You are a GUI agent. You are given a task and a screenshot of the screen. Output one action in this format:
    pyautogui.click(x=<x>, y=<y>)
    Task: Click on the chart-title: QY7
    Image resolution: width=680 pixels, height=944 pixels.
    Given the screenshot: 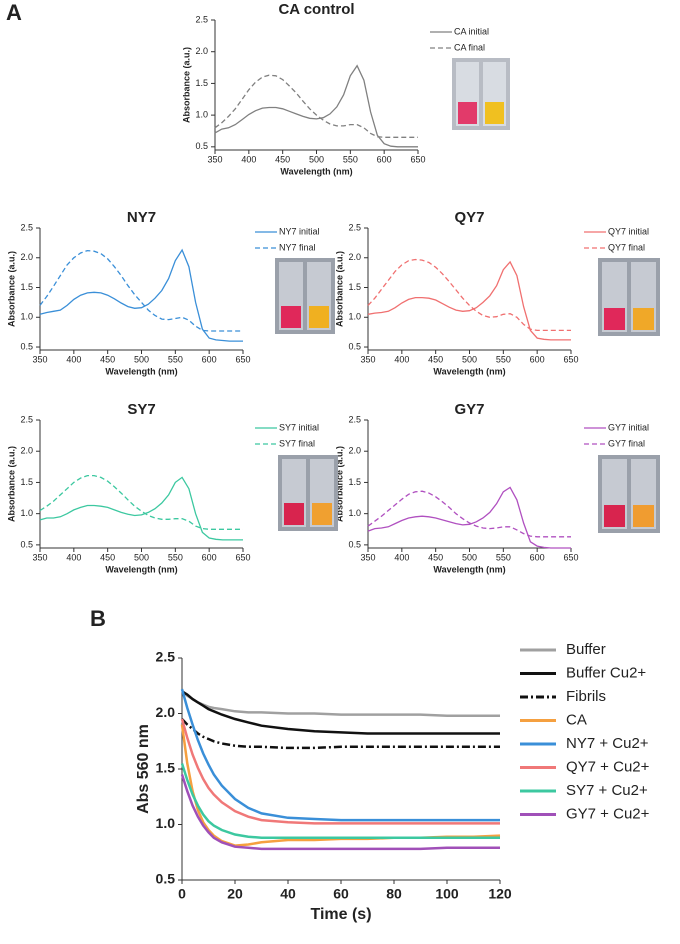 What is the action you would take?
    pyautogui.click(x=469, y=217)
    